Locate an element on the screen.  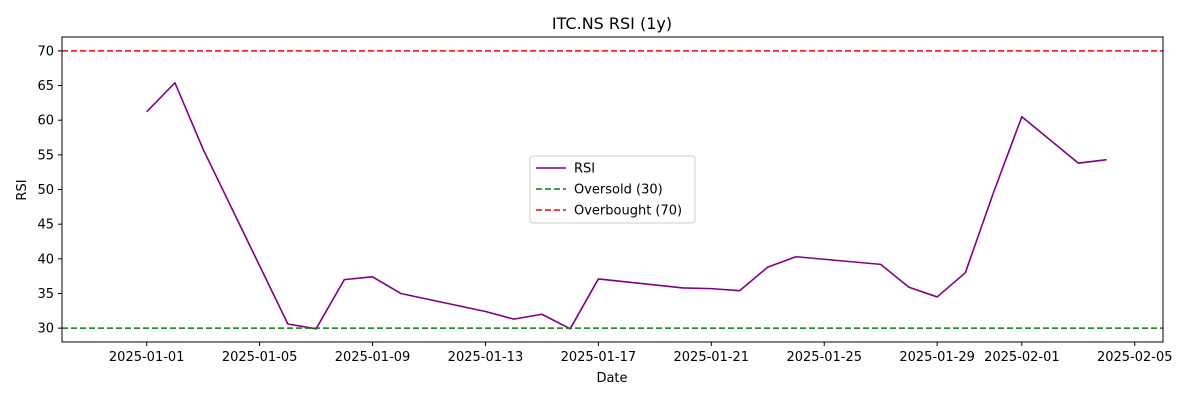
x-tick-label: 2025-01-13 is located at coordinates (486, 357).